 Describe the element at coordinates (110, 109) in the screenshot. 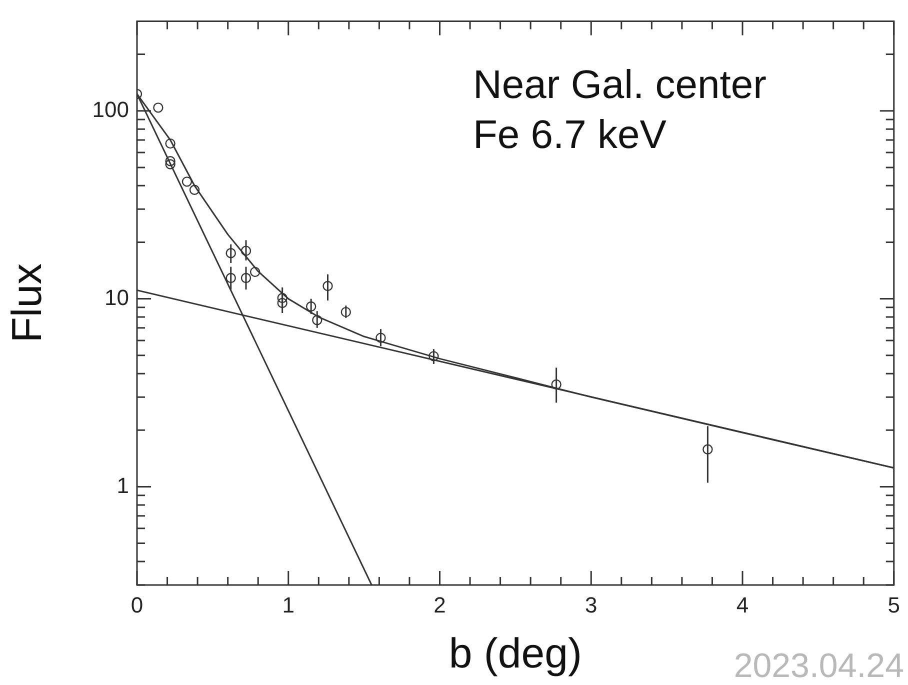

I see `y-tick-label: 100` at that location.